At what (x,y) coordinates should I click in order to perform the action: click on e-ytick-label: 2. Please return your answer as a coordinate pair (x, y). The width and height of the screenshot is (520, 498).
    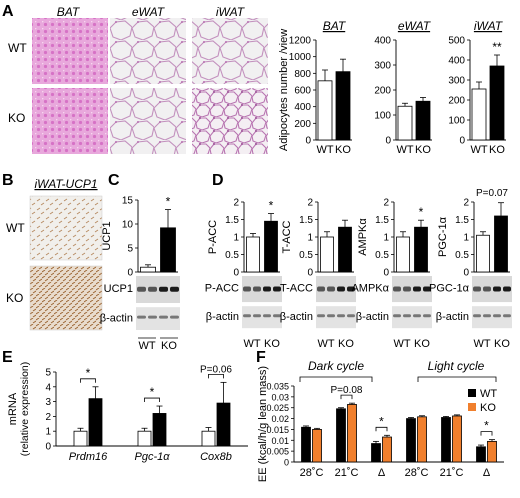
    Looking at the image, I should click on (48, 417).